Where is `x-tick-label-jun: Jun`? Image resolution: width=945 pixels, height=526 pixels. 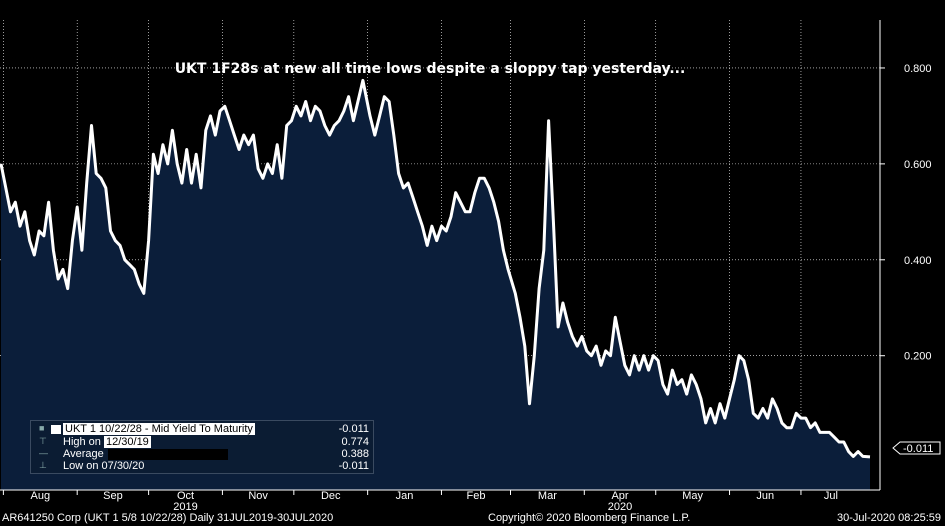
x-tick-label-jun: Jun is located at coordinates (765, 496).